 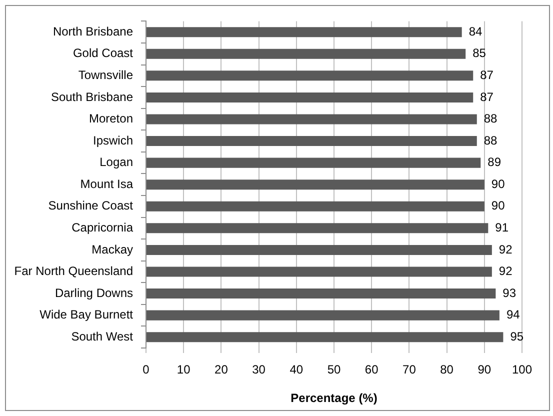 I want to click on x-tick-label: 0, so click(x=146, y=369).